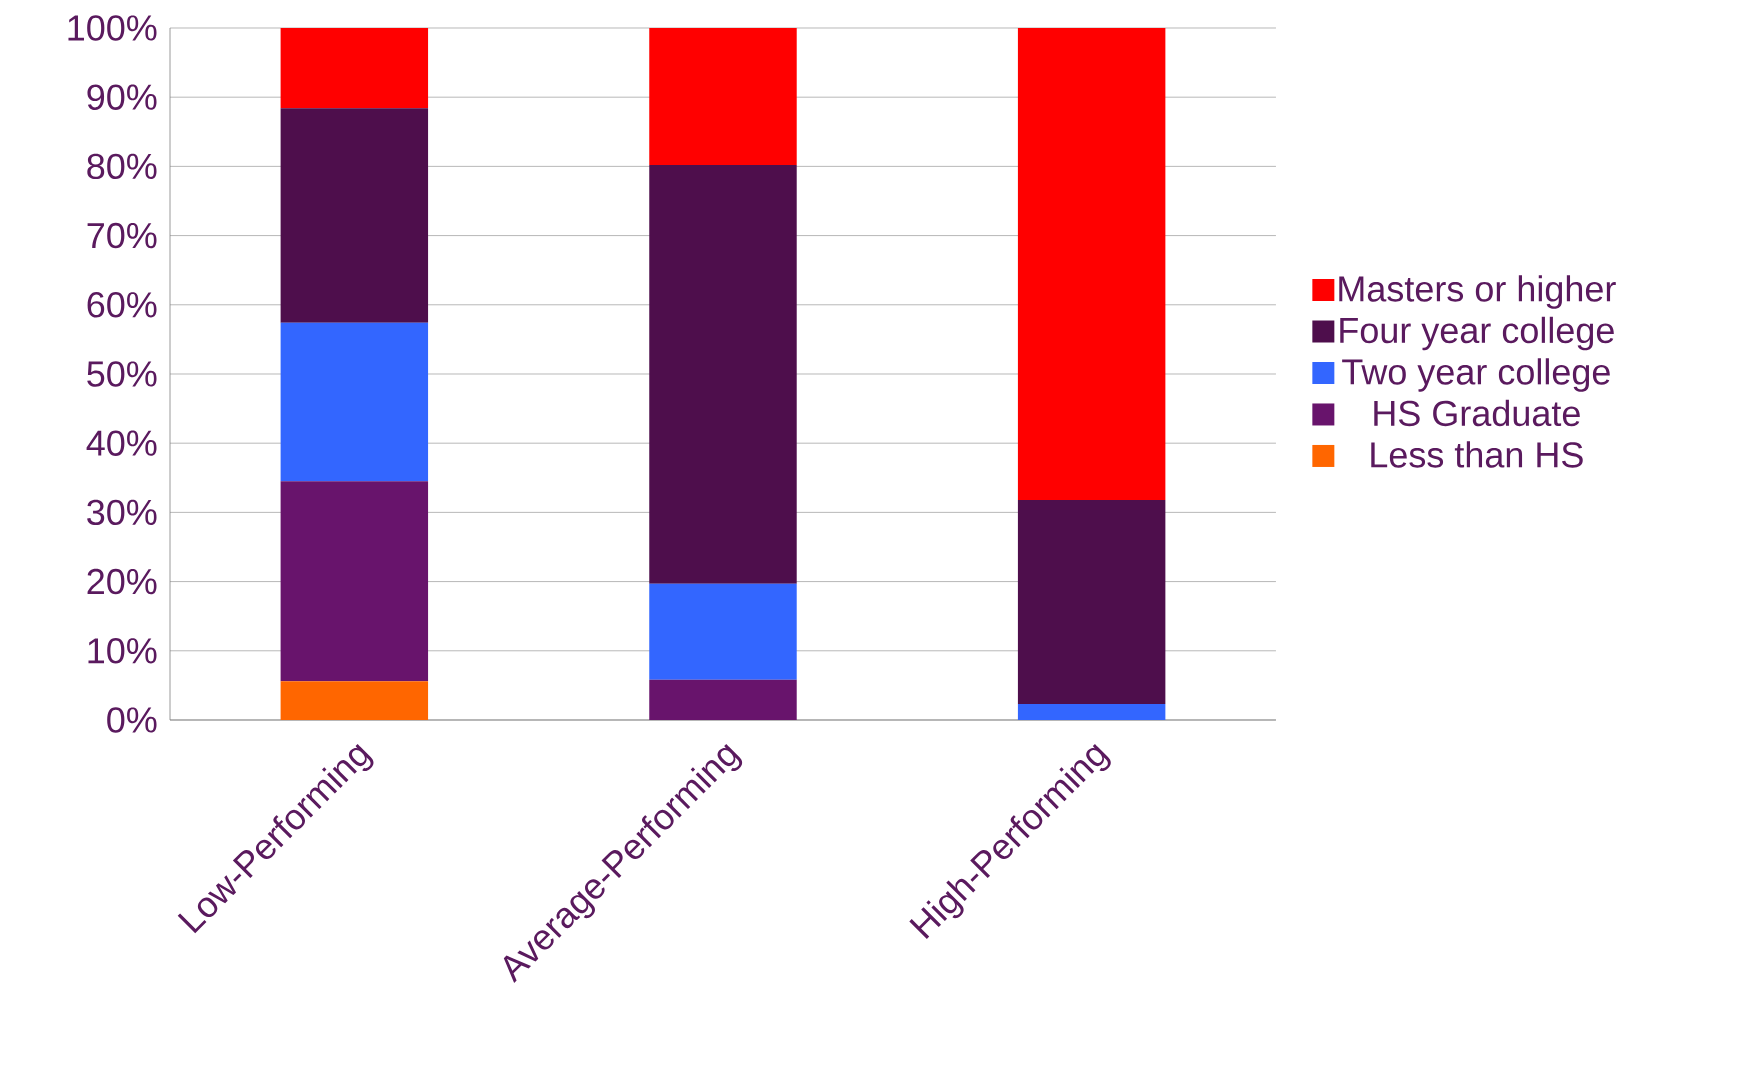  Describe the element at coordinates (122, 166) in the screenshot. I see `y-tick-label: 80%` at that location.